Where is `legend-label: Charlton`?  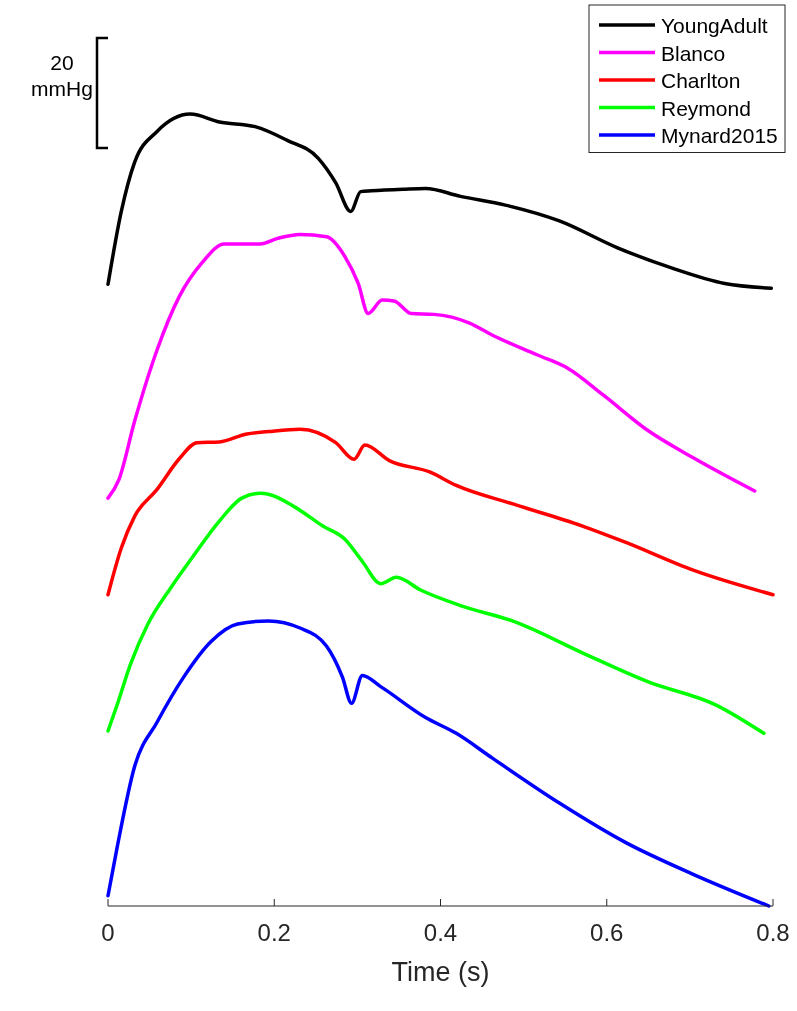 legend-label: Charlton is located at coordinates (701, 80).